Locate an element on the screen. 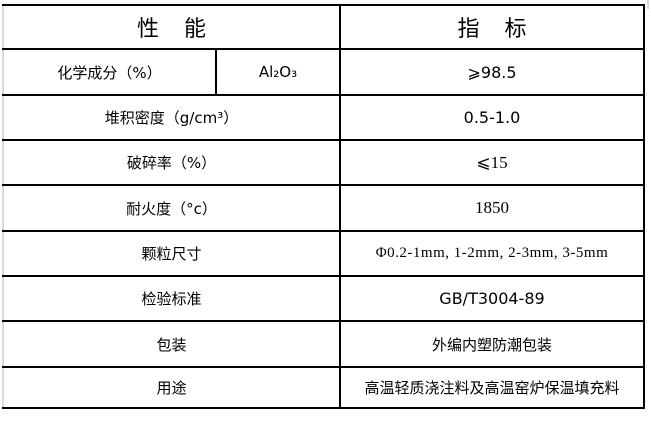 This screenshot has width=651, height=430. value-cell: 高温轻质浇注料及高温窑炉保温填充料 is located at coordinates (492, 387).